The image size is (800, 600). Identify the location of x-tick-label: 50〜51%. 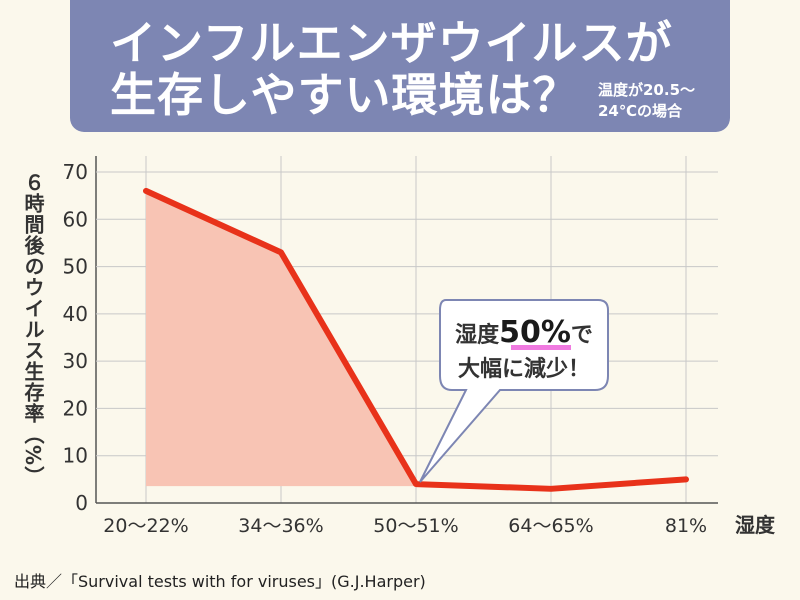
(415, 526).